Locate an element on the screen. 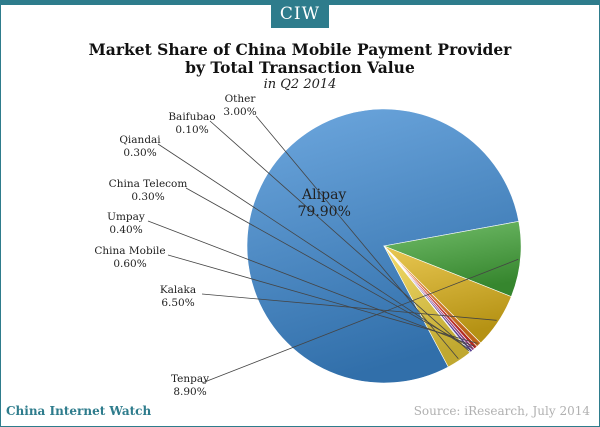  slice-label-other-value: 3.00% is located at coordinates (239, 112).